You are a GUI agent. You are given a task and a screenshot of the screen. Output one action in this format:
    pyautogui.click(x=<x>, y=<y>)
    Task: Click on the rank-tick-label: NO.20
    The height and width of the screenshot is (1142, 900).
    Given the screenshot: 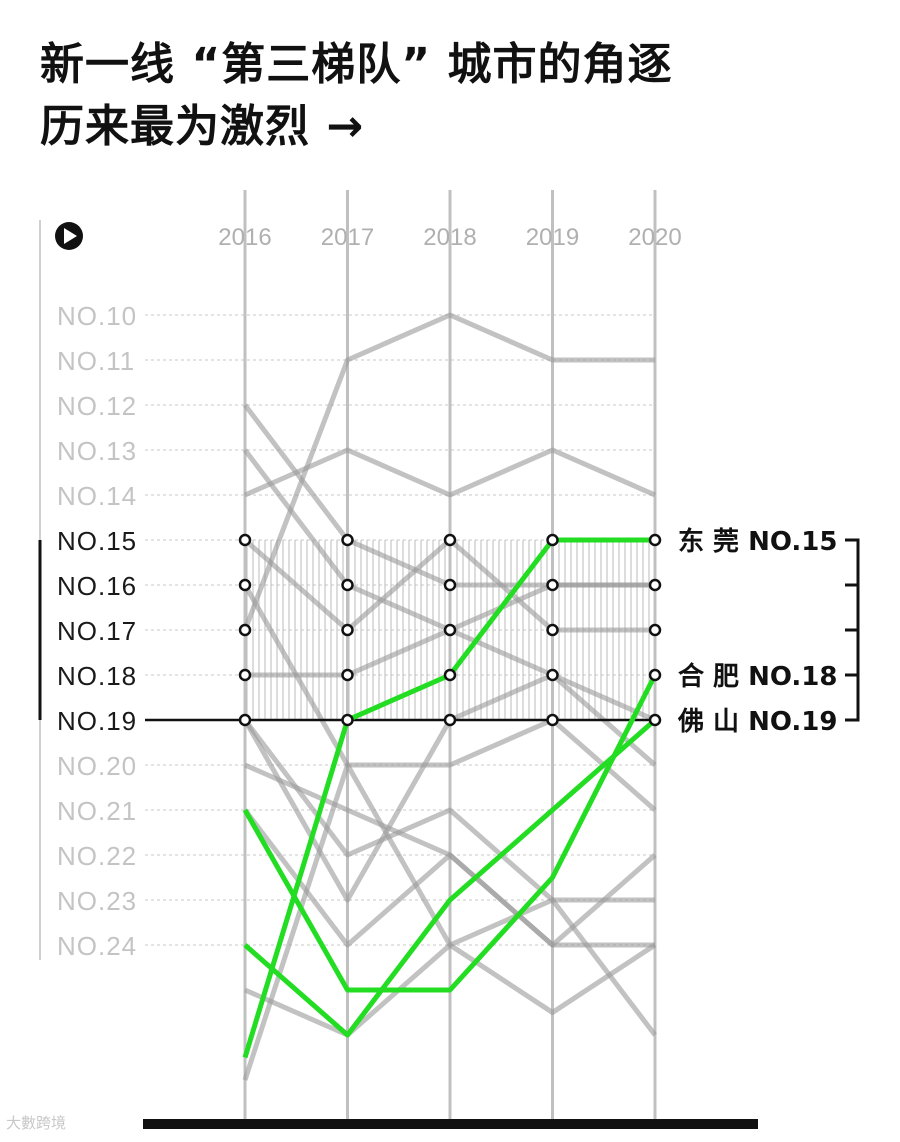 What is the action you would take?
    pyautogui.click(x=97, y=766)
    